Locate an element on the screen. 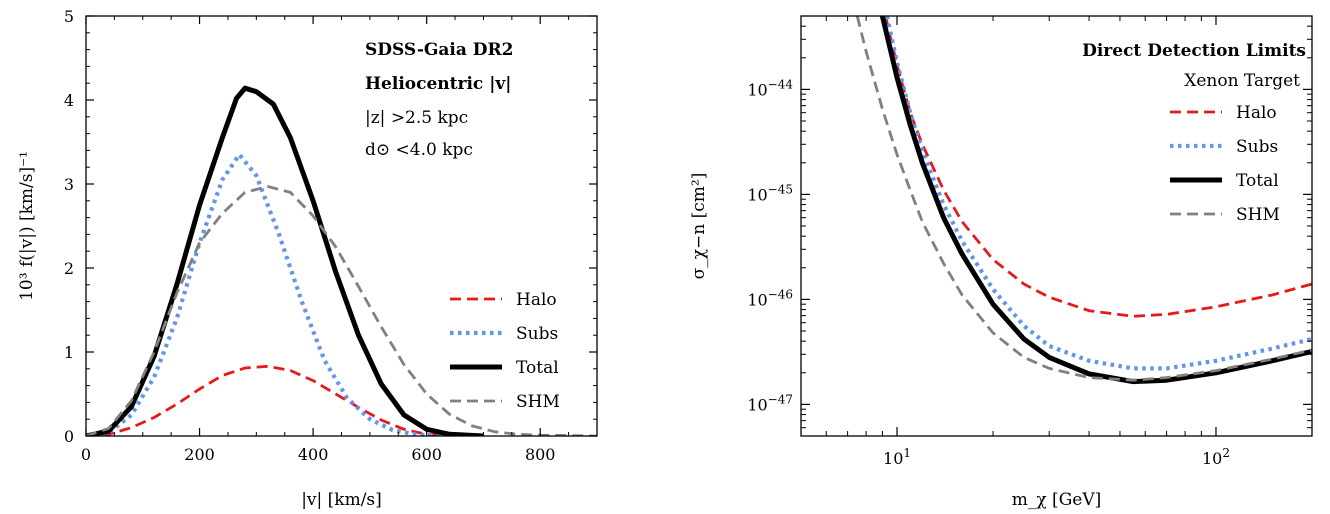 The height and width of the screenshot is (514, 1330). y-axis-label: 10³ f(|v|) [km/s]⁻¹ is located at coordinates (27, 226).